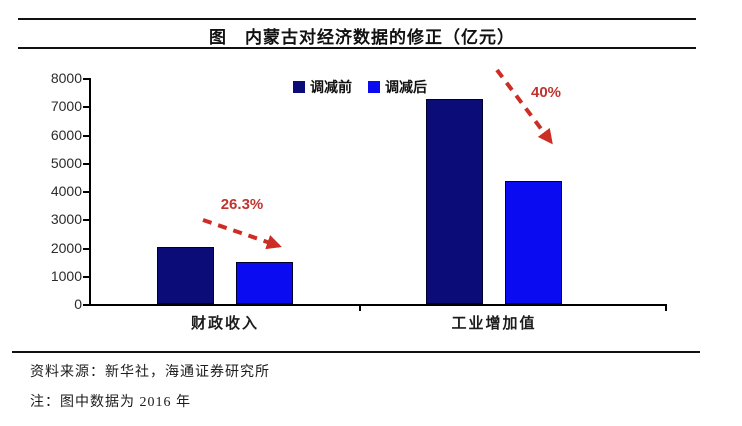  Describe the element at coordinates (242, 234) in the screenshot. I see `decrease-arrow-fiscal-icon` at that location.